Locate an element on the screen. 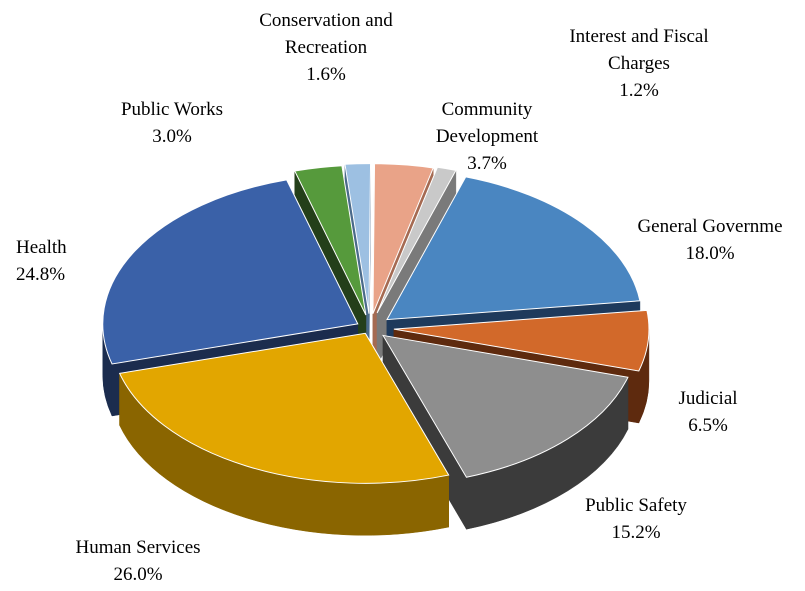  slice-label-line: Human Services is located at coordinates (137, 547).